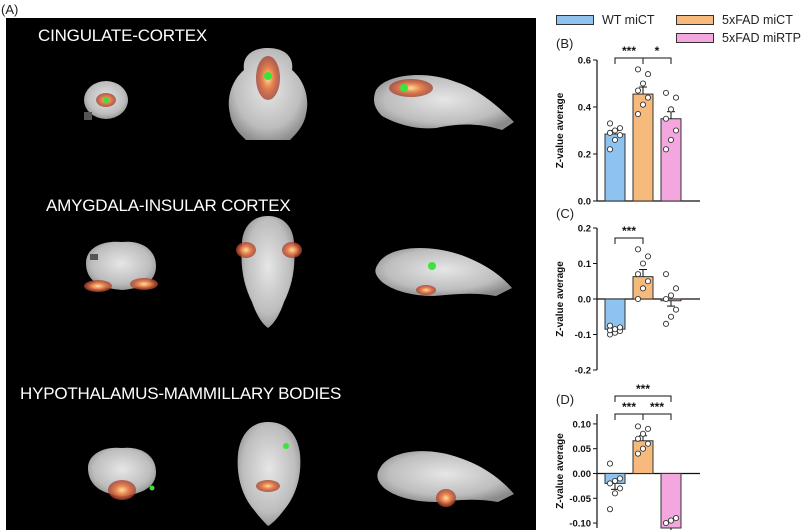 The height and width of the screenshot is (530, 801). I want to click on legend-label-5xfad-mict: 5xFAD miCT, so click(757, 20).